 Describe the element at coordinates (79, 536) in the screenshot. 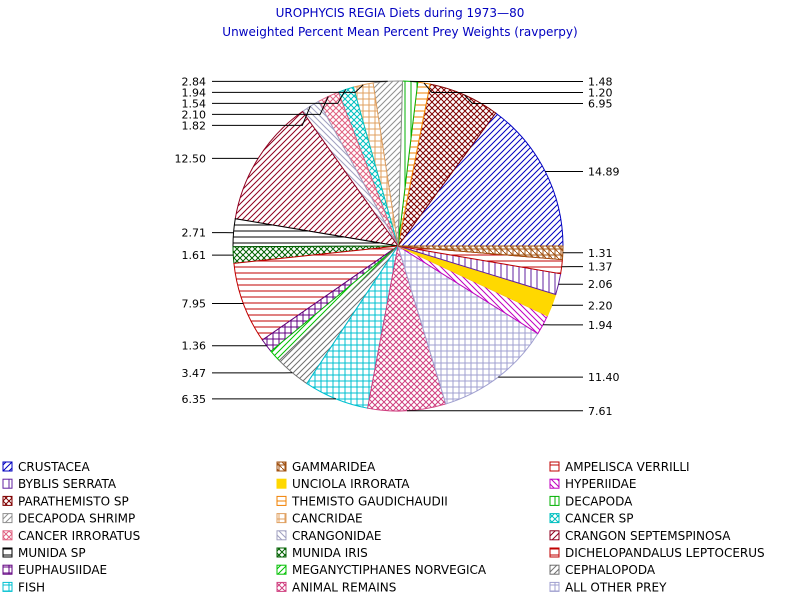

I see `legend-label: CANCER IRRORATUS` at that location.